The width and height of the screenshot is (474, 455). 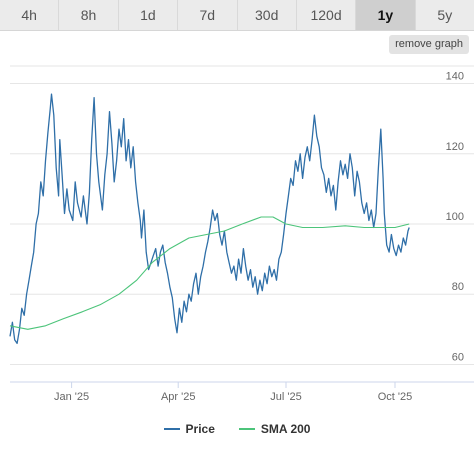 What do you see at coordinates (171, 429) in the screenshot?
I see `price-legend-swatch` at bounding box center [171, 429].